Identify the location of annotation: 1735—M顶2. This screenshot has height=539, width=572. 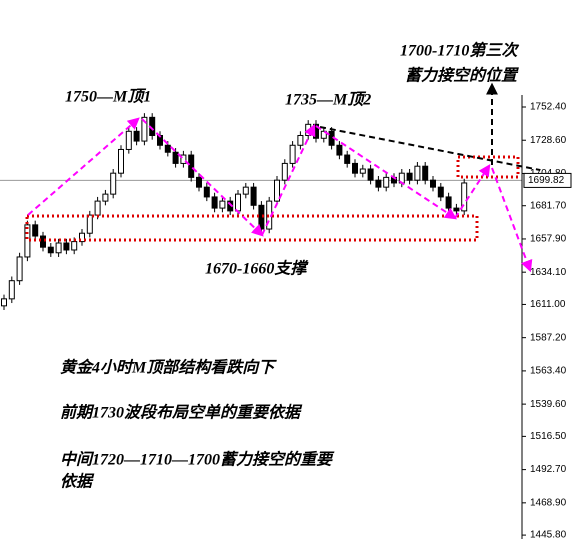
(328, 100).